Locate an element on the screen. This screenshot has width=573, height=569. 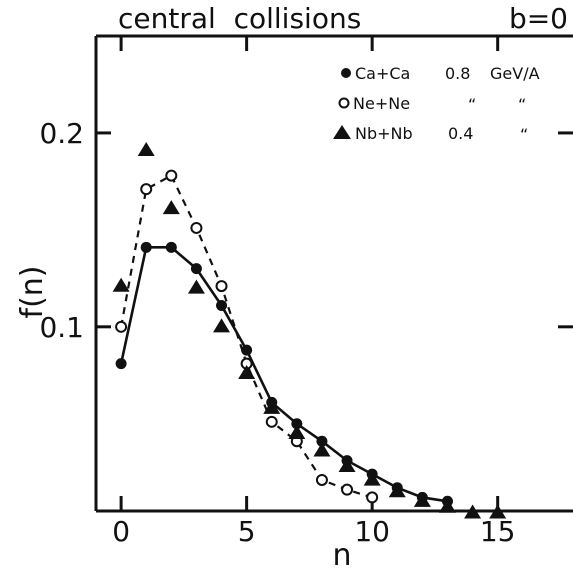
legend-marker-open-circle is located at coordinates (344, 103).